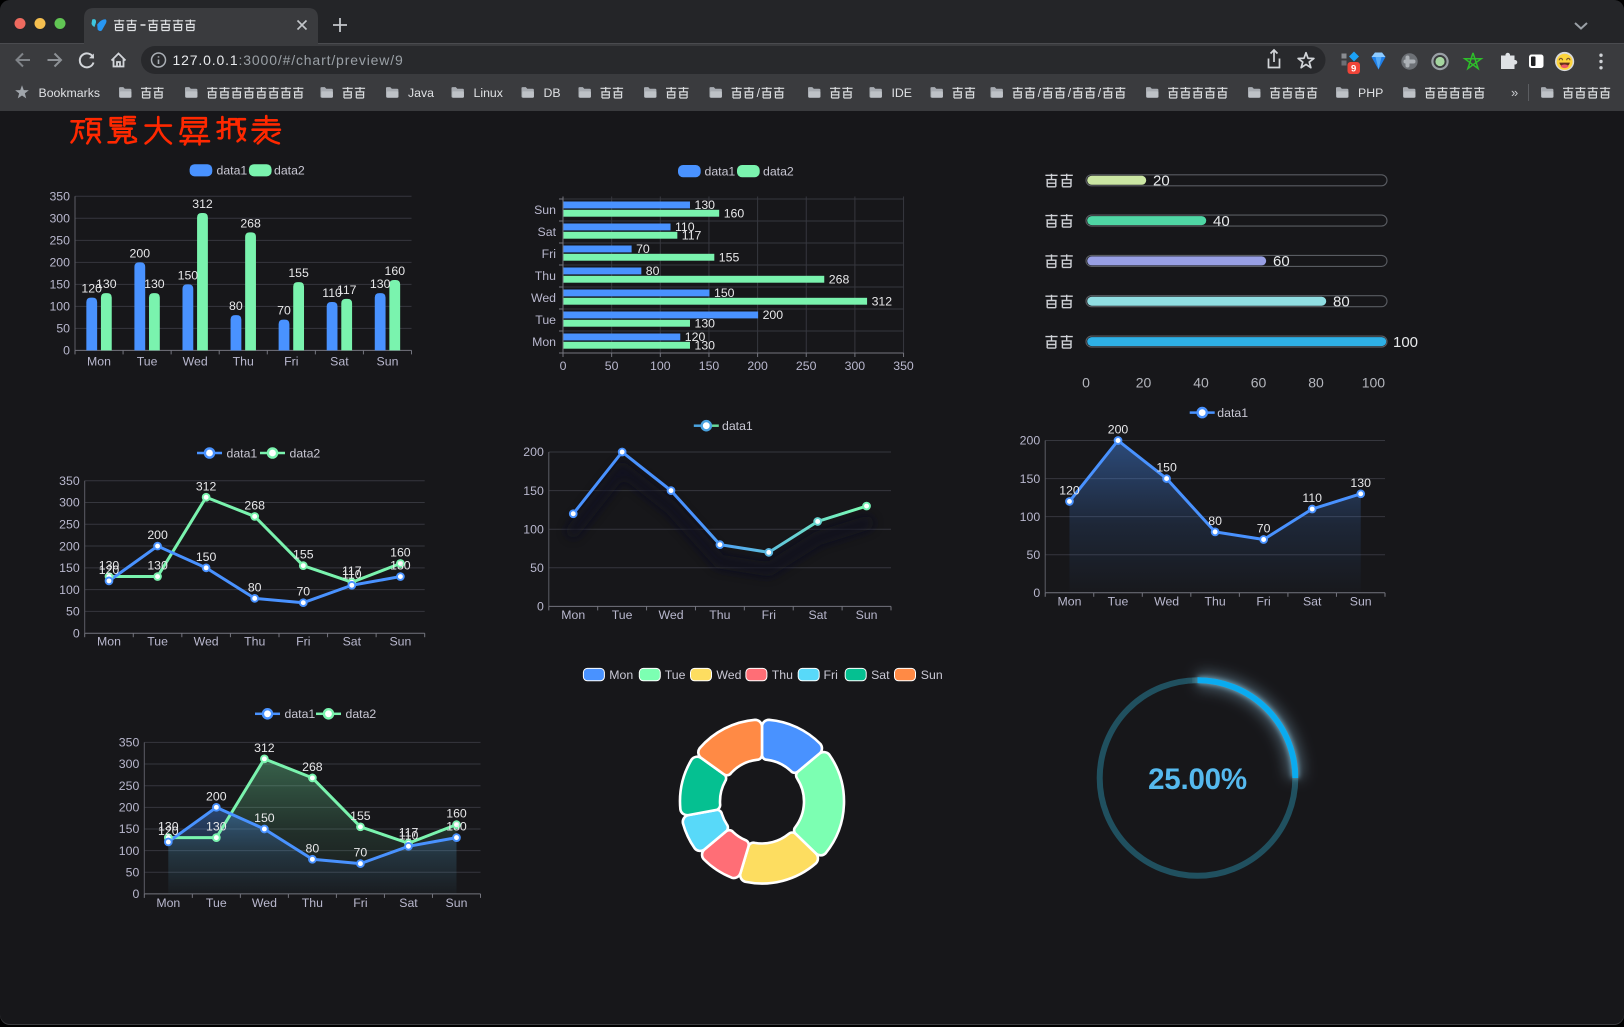 The height and width of the screenshot is (1027, 1624). Describe the element at coordinates (902, 93) in the screenshot. I see `svg-text: IDE` at that location.